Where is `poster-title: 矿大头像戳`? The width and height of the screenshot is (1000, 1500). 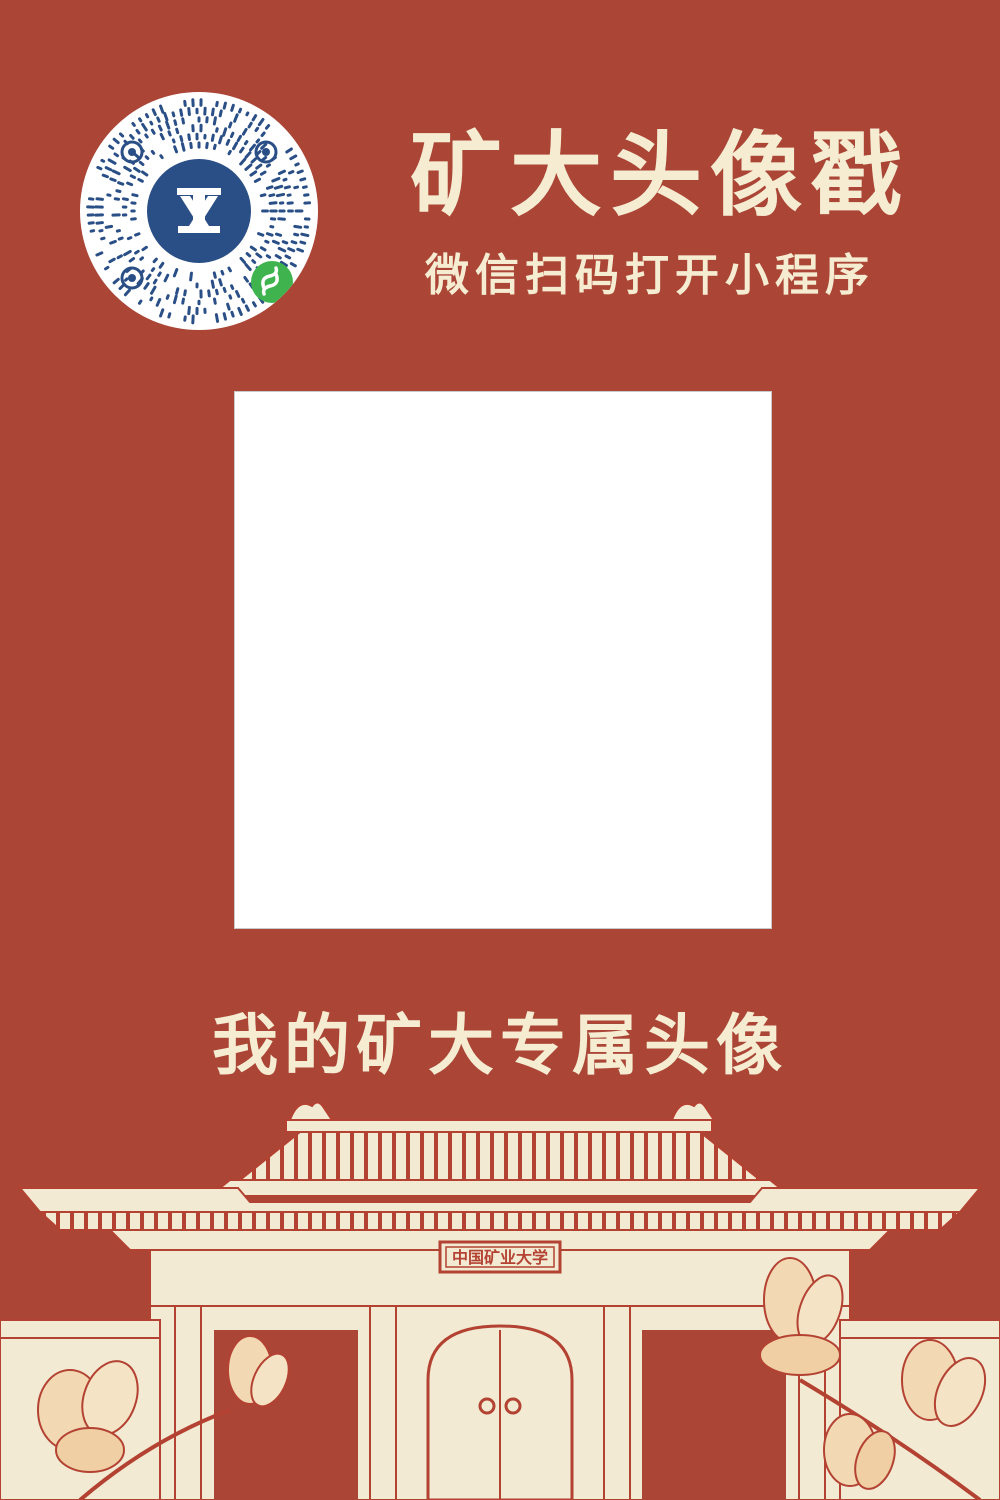
poster-title: 矿大头像戳 is located at coordinates (659, 175).